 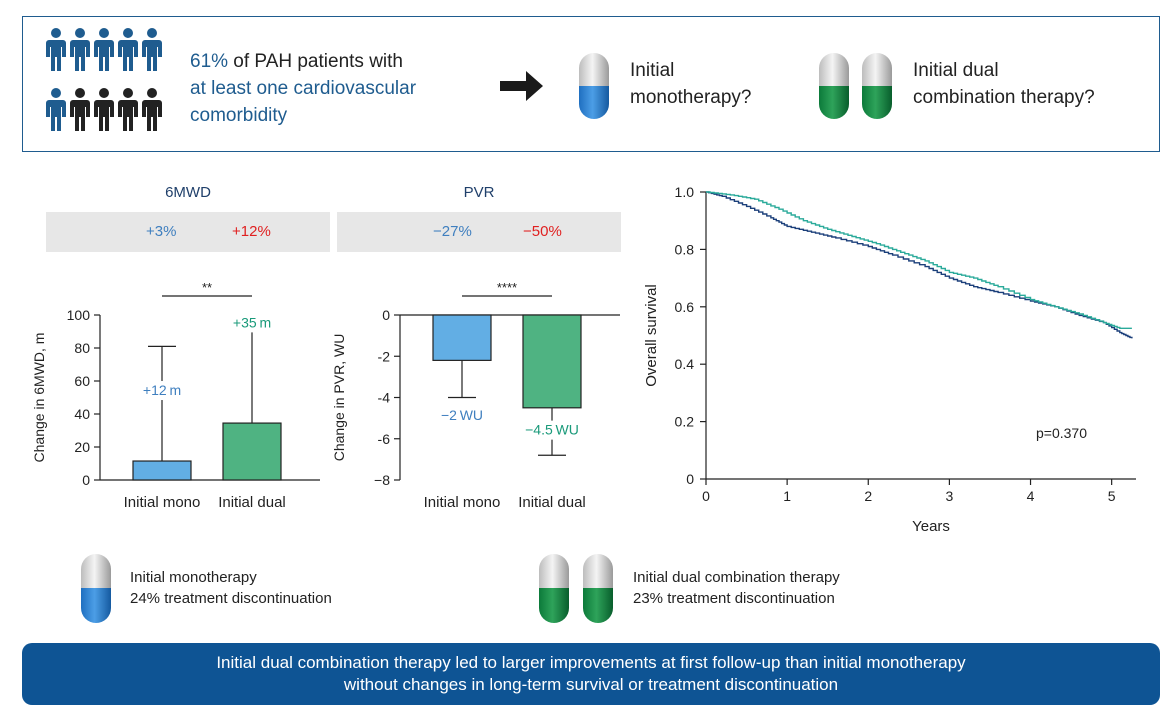 I want to click on bar-value-label: +35 m, so click(x=252, y=322).